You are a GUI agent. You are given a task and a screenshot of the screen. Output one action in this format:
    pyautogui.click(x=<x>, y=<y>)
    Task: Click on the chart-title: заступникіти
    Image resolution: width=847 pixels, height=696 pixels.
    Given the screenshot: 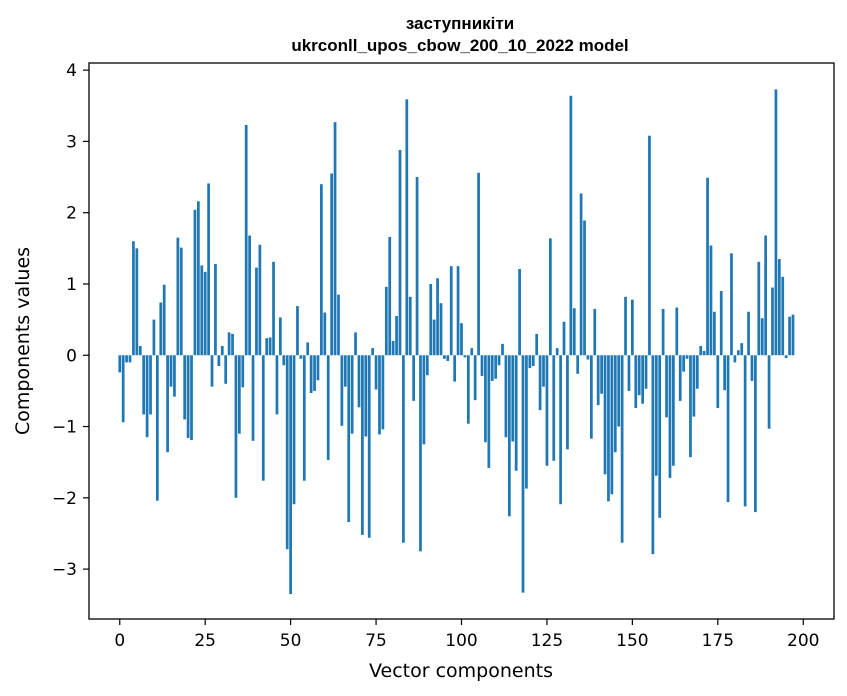 What is the action you would take?
    pyautogui.click(x=460, y=23)
    